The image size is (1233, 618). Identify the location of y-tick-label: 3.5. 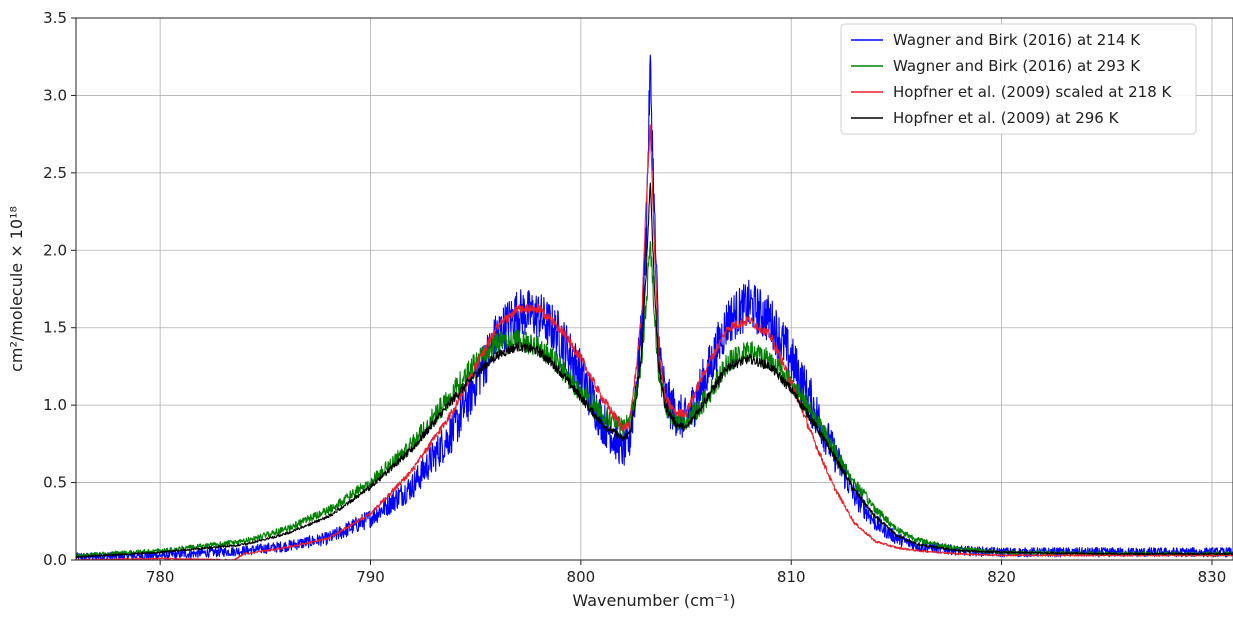
(55, 18).